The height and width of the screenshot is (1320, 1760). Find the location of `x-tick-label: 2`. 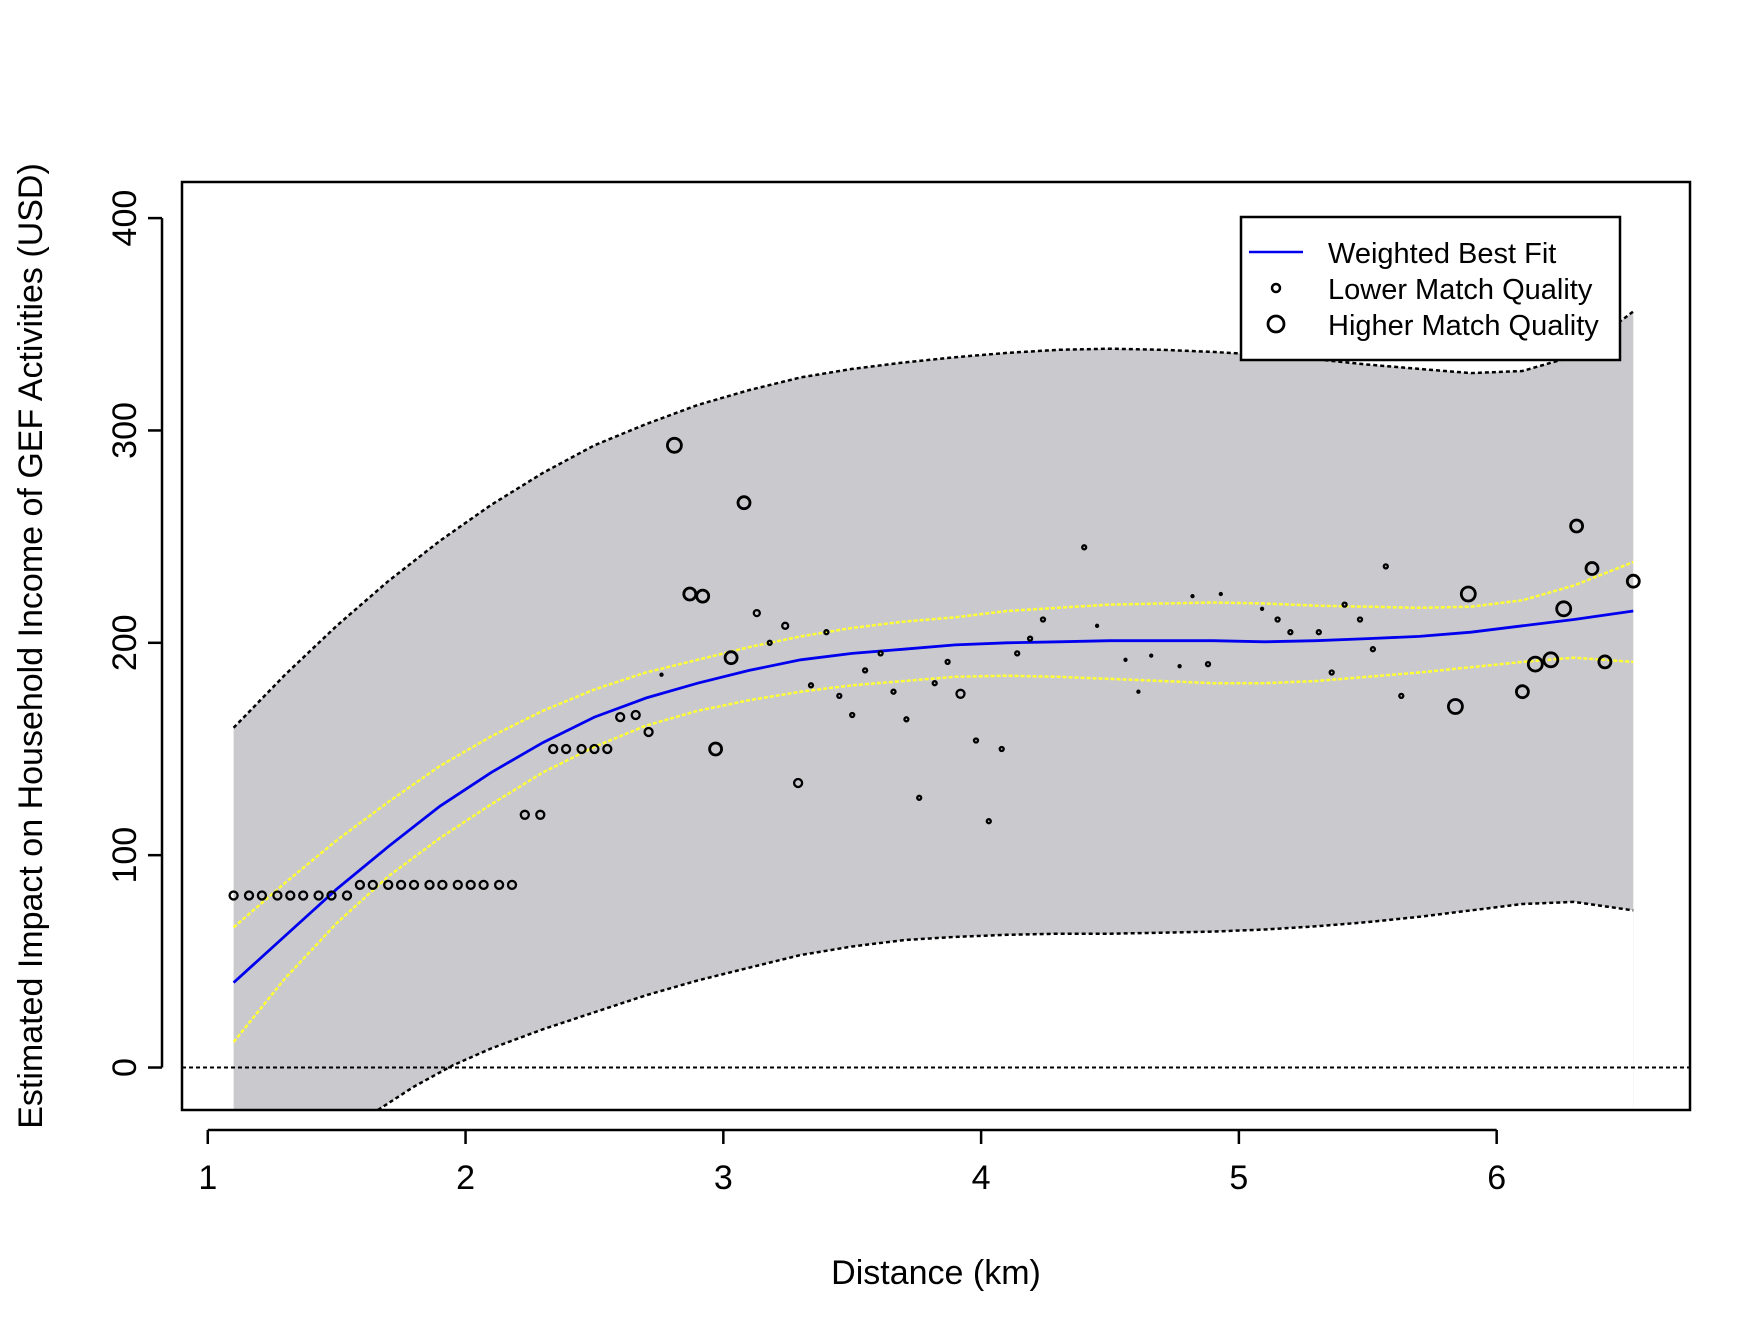

x-tick-label: 2 is located at coordinates (465, 1178).